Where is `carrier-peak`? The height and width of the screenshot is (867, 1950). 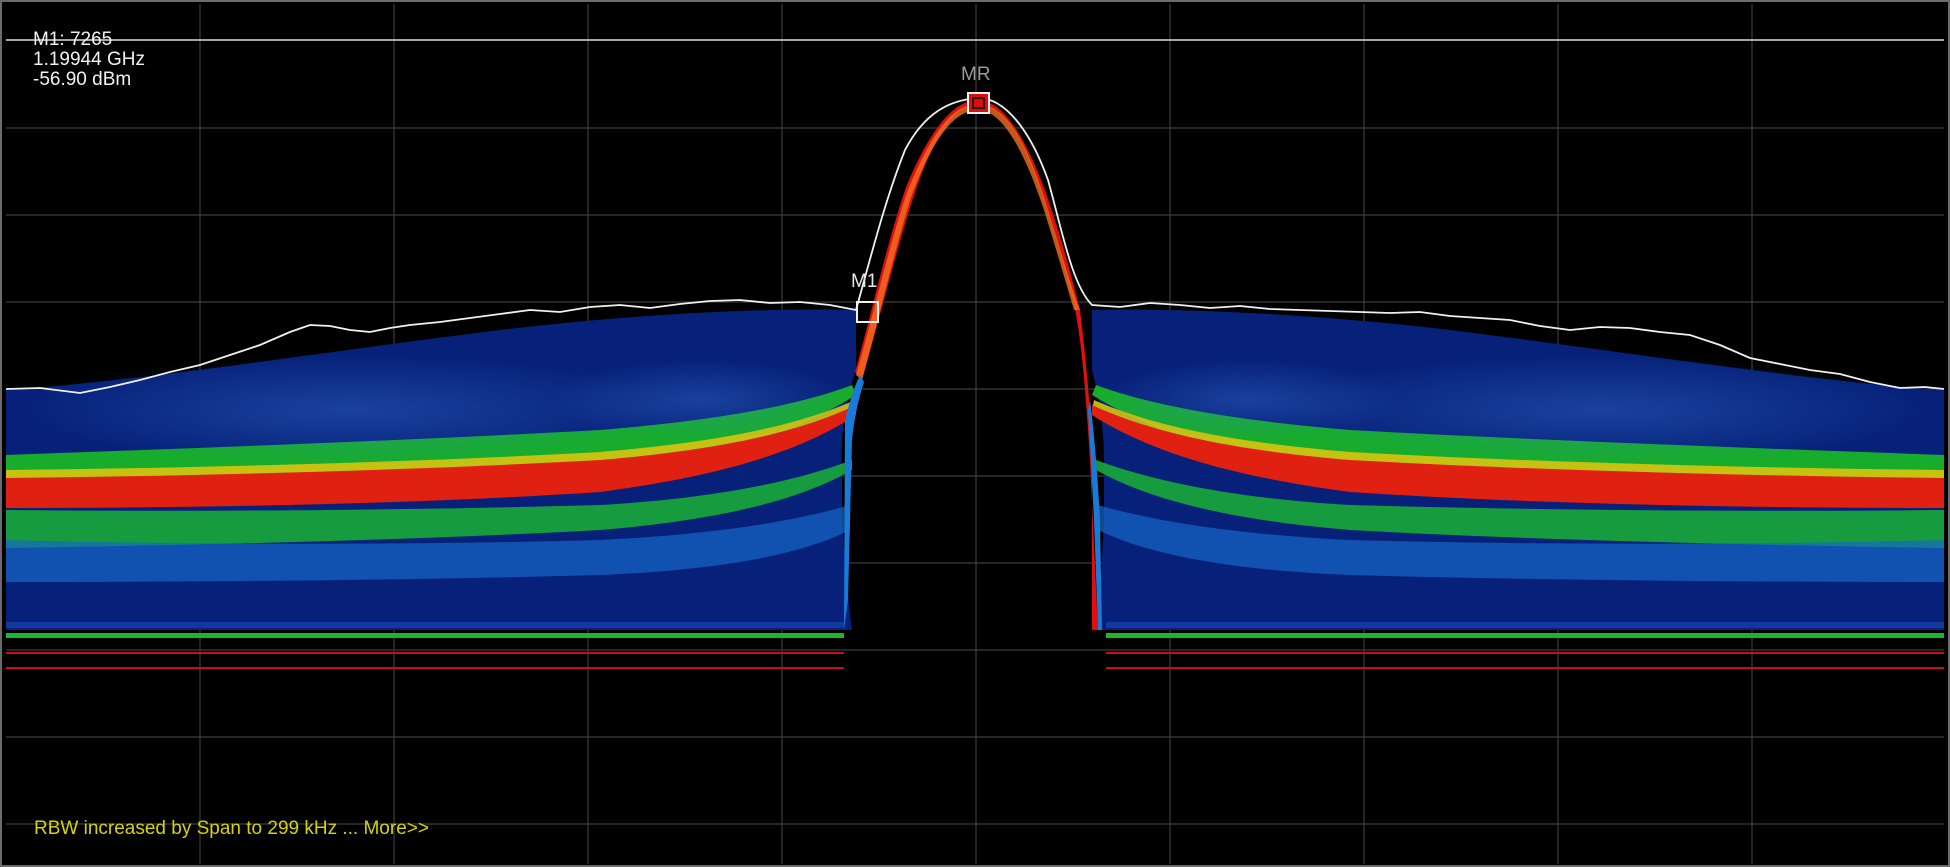
carrier-peak is located at coordinates (973, 365).